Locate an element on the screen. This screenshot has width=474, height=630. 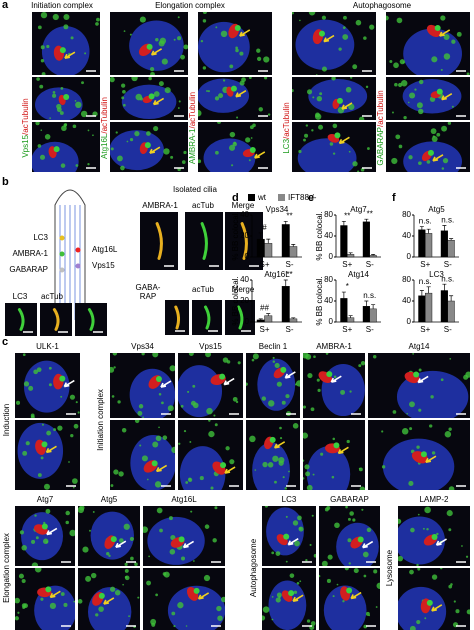
label-part: Autophagosome is located at coordinates (253, 567).